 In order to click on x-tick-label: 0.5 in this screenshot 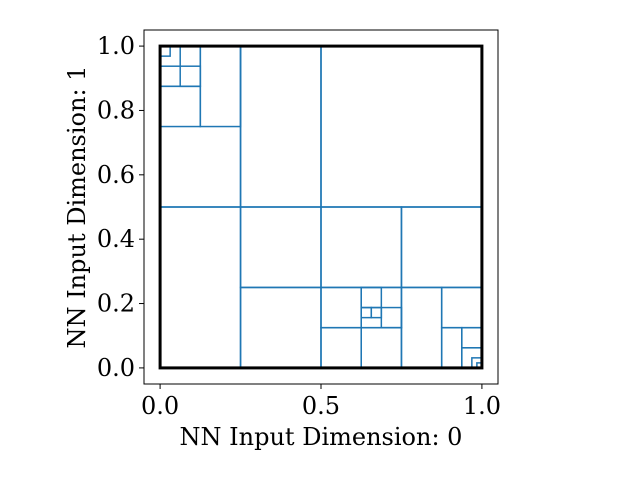, I will do `click(321, 406)`.